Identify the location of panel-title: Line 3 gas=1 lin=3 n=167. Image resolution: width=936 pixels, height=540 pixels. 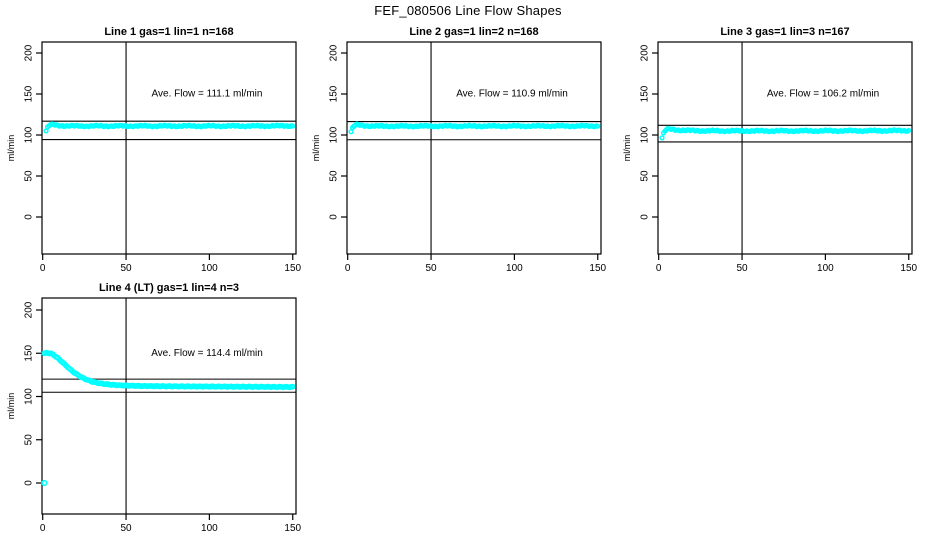
(784, 32).